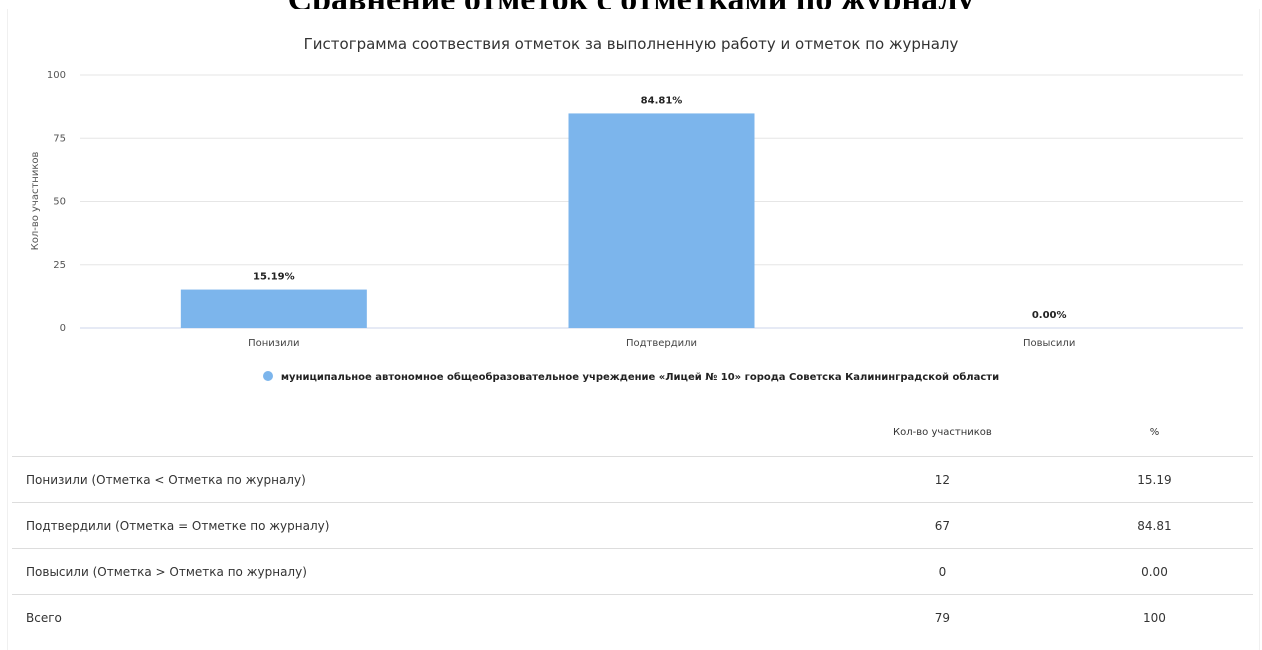 This screenshot has width=1262, height=650. I want to click on row-name: Понизили (Отметка < Отметка по журналу), so click(420, 479).